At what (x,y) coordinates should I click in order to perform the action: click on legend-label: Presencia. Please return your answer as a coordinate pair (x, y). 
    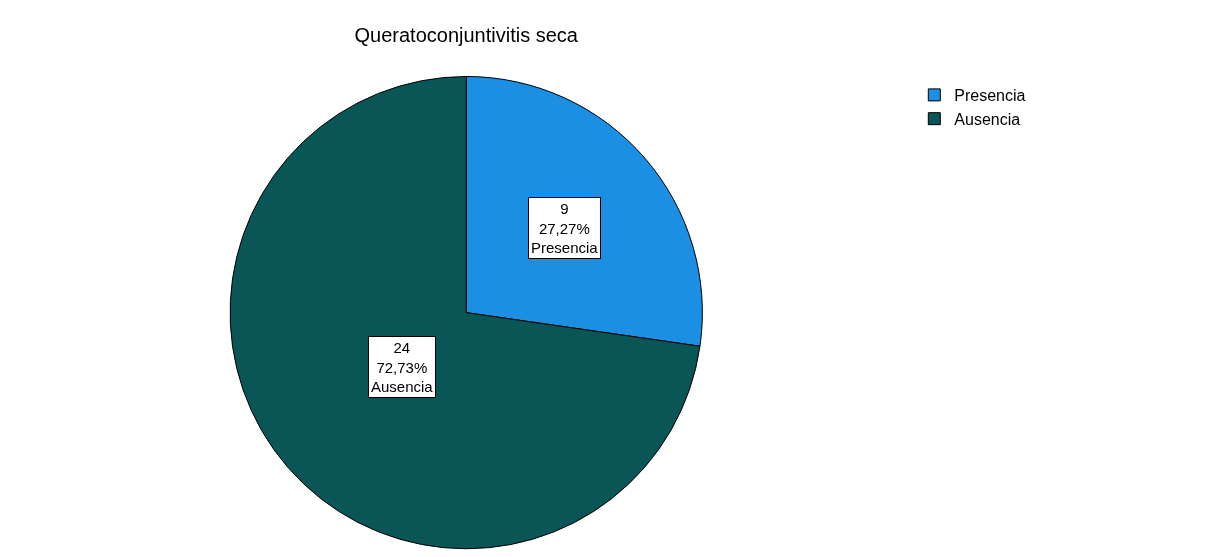
    Looking at the image, I should click on (990, 96).